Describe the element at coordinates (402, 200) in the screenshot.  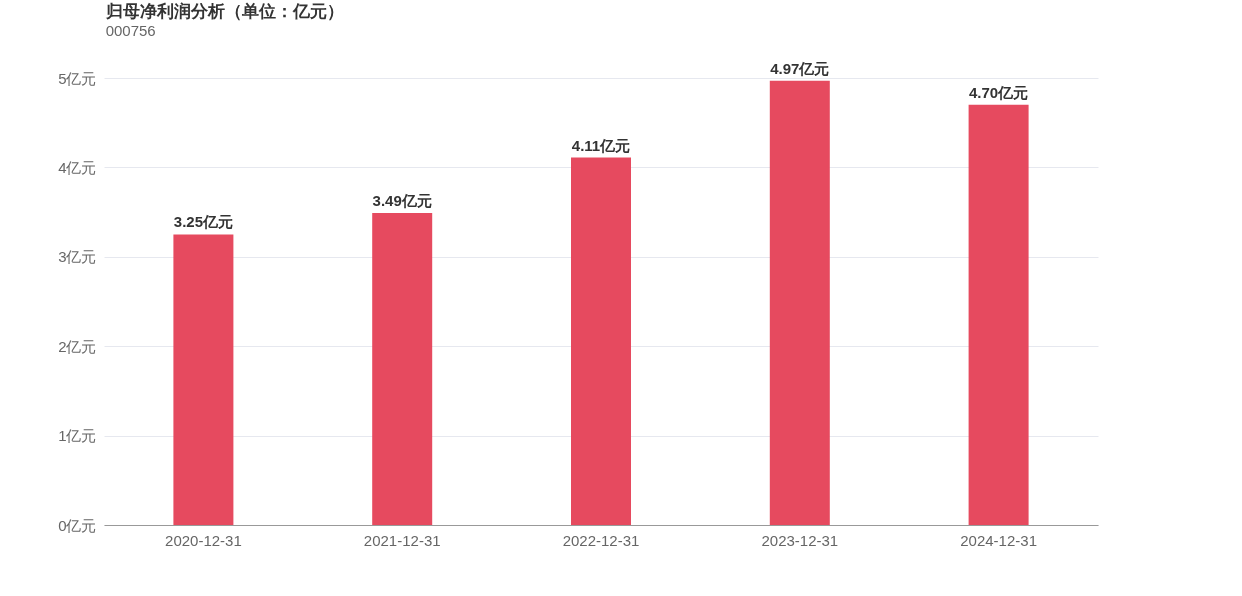
I see `data-label: 3.49亿元` at that location.